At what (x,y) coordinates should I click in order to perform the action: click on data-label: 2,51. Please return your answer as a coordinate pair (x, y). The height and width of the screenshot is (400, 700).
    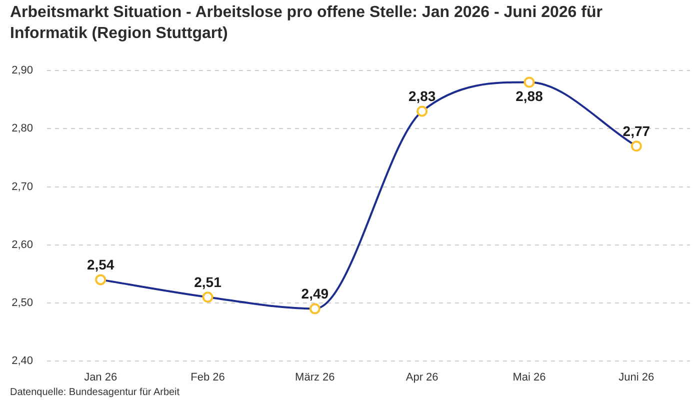
    Looking at the image, I should click on (208, 282).